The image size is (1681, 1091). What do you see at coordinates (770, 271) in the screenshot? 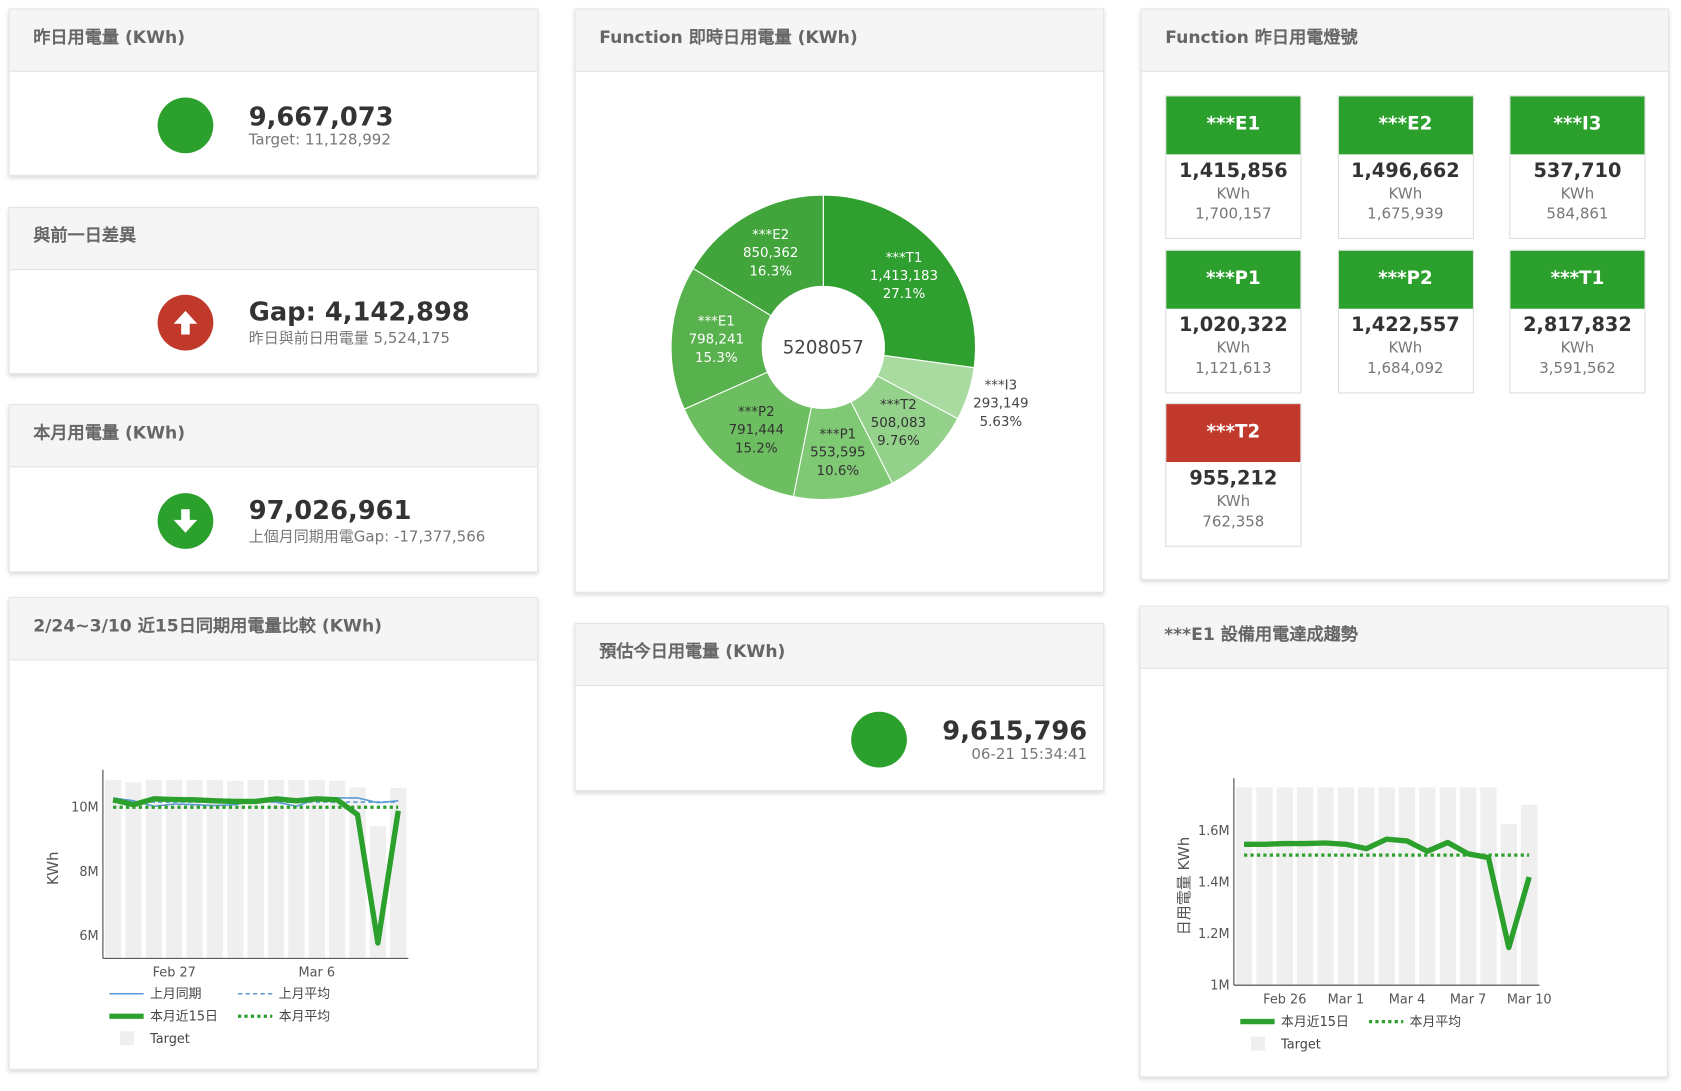
I see `slice-percent: 16.3%` at bounding box center [770, 271].